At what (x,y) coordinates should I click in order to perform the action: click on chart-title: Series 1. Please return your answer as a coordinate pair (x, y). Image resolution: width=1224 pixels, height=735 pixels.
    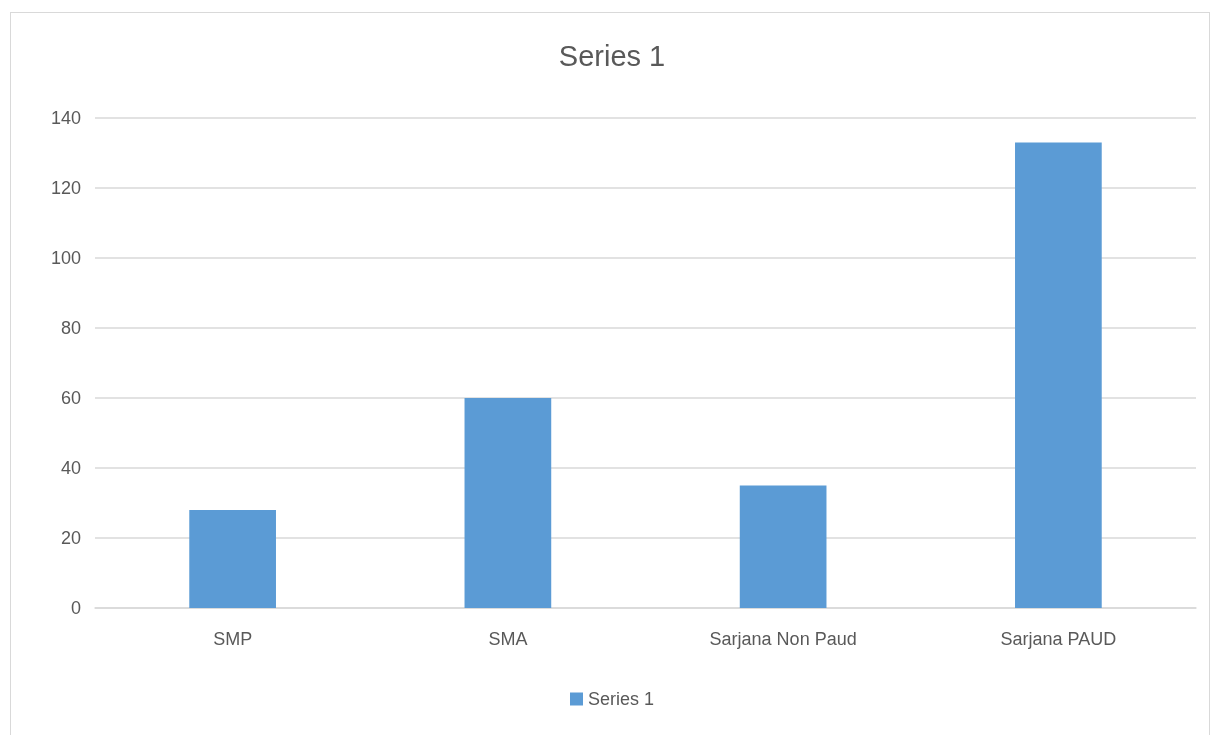
    Looking at the image, I should click on (612, 55).